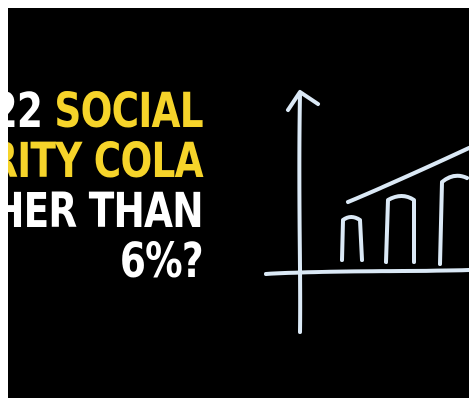 This screenshot has width=469, height=413. Describe the element at coordinates (162, 261) in the screenshot. I see `headline-line-4: 6%?` at that location.